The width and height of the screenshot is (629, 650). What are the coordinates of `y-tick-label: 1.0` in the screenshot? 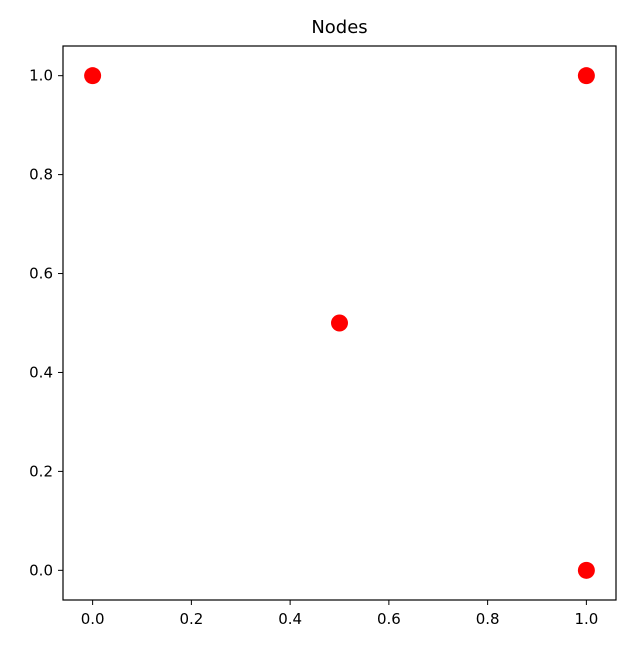 It's located at (41, 76).